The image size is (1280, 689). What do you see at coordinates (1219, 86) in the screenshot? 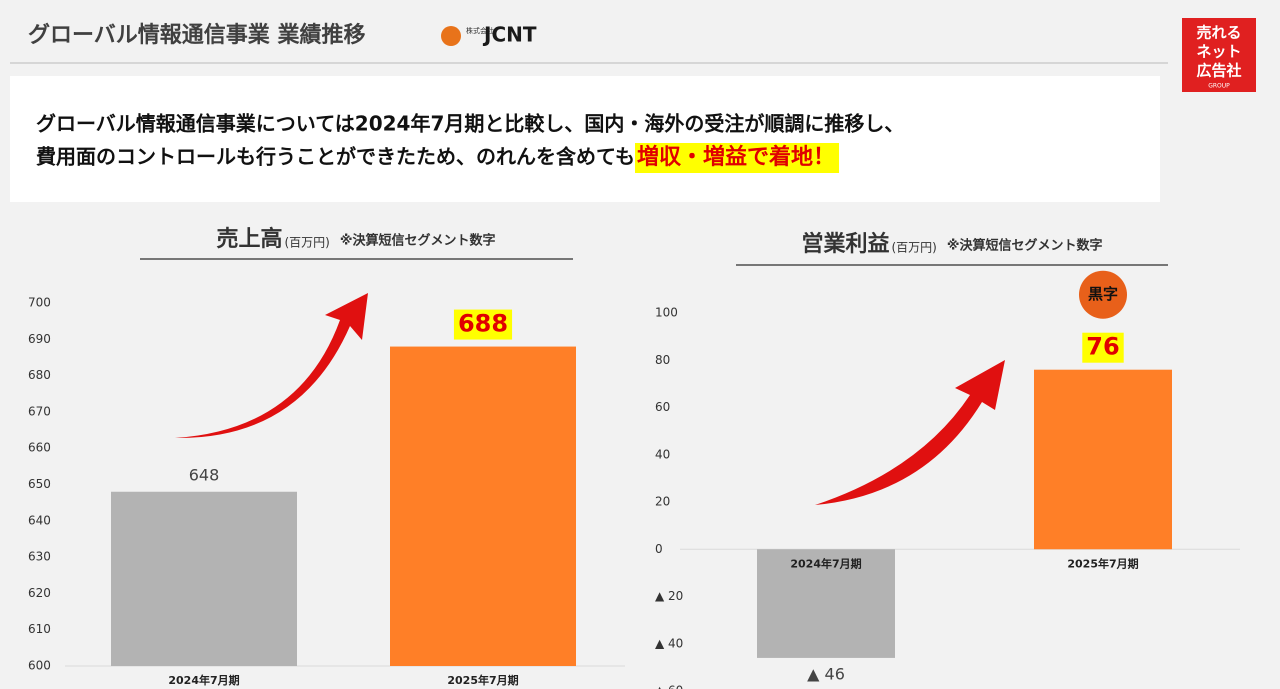
I see `badge-sub: GROUP` at bounding box center [1219, 86].